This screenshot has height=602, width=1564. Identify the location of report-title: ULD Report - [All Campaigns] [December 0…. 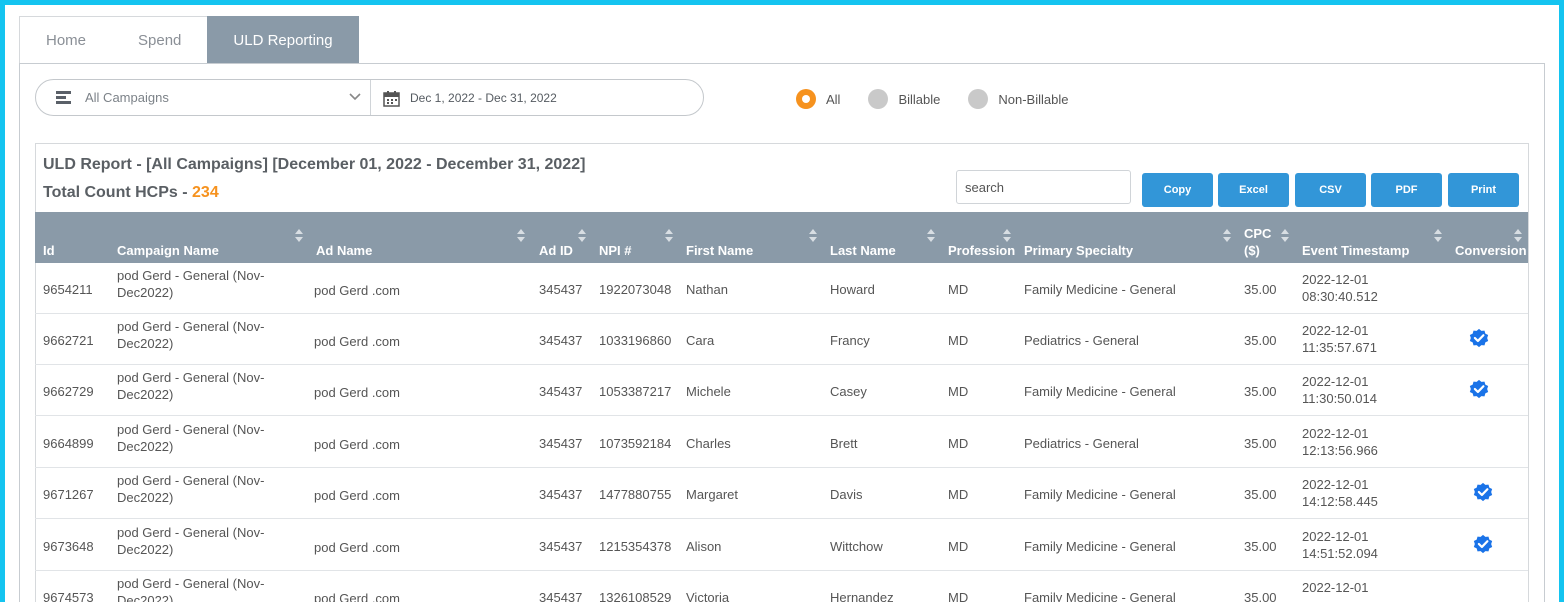
(314, 164).